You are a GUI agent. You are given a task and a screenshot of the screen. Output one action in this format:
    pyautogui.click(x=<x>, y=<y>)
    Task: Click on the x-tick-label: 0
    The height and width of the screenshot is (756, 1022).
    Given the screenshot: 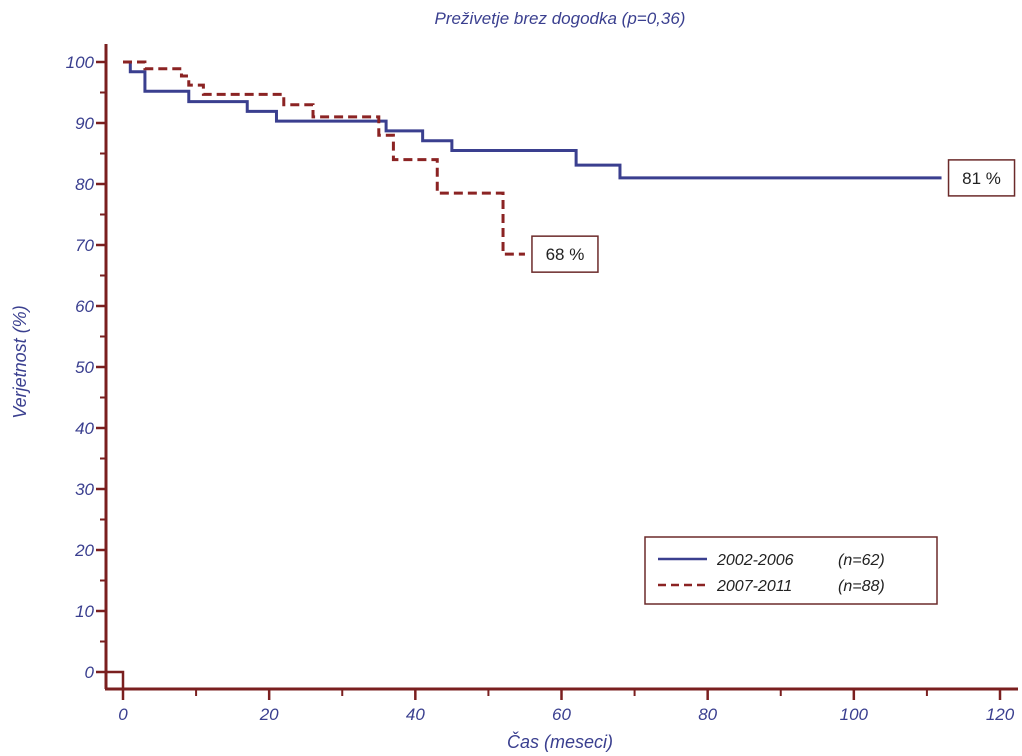 What is the action you would take?
    pyautogui.click(x=123, y=714)
    